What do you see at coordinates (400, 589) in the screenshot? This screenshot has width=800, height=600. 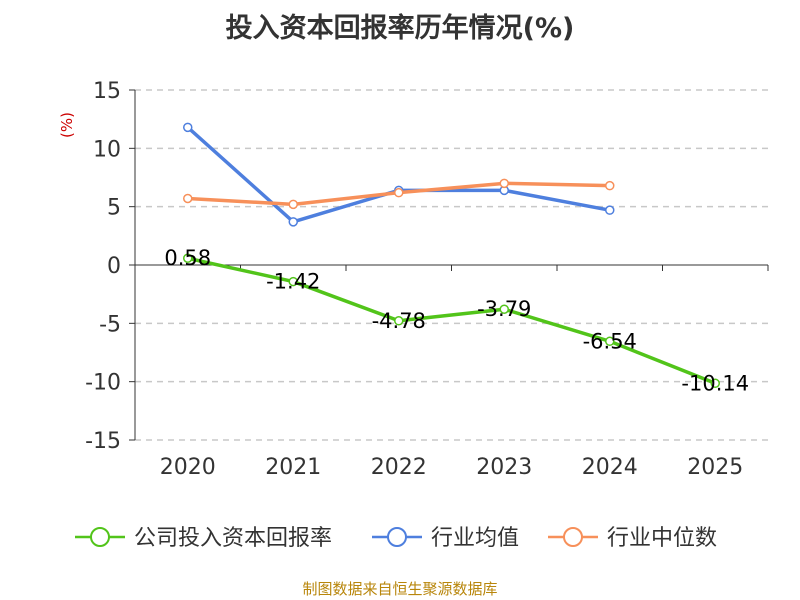 I see `source-footer: 制图数据来自恒生聚源数据库` at bounding box center [400, 589].